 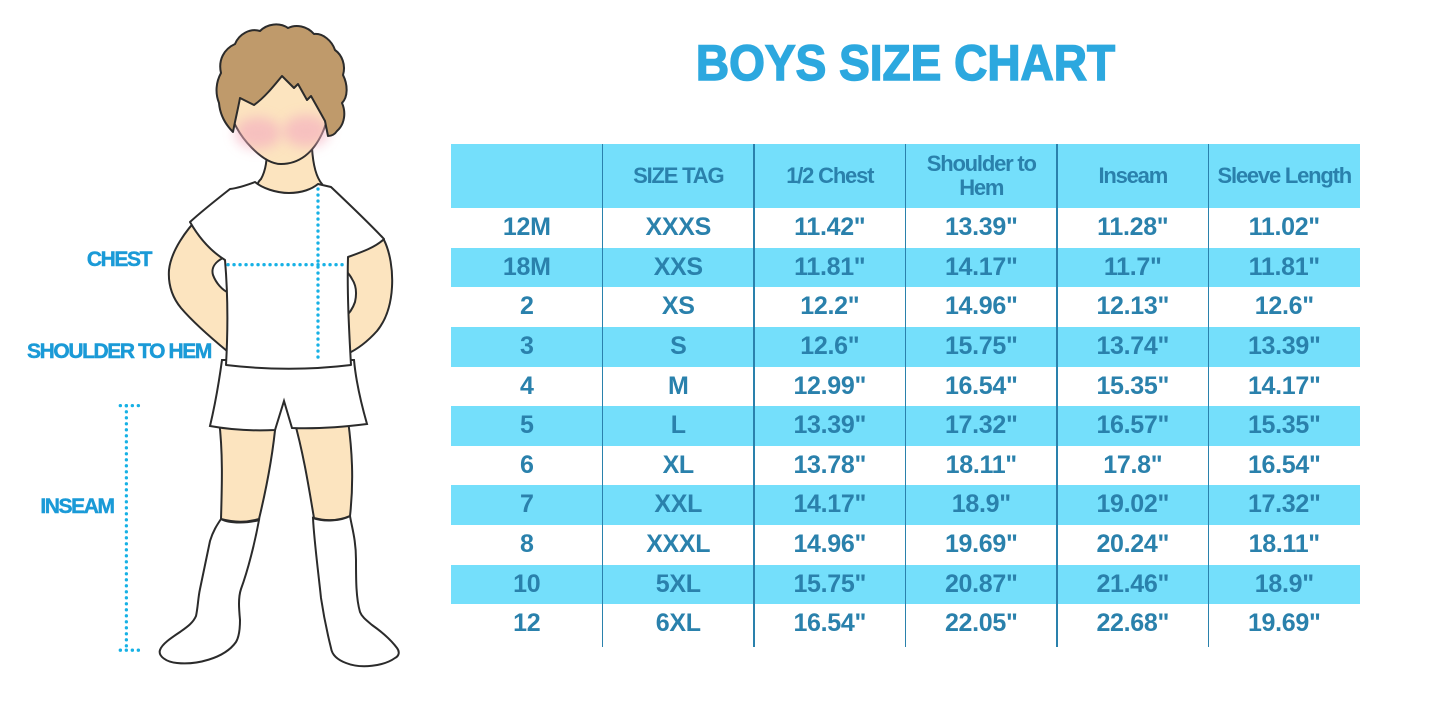 I want to click on svg-text: SHOULDER TO HEM, so click(x=119, y=351).